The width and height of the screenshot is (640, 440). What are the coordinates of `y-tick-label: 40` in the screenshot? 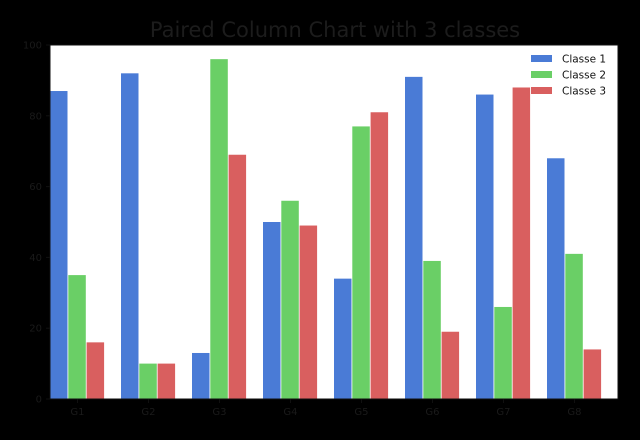 It's located at (35, 258).